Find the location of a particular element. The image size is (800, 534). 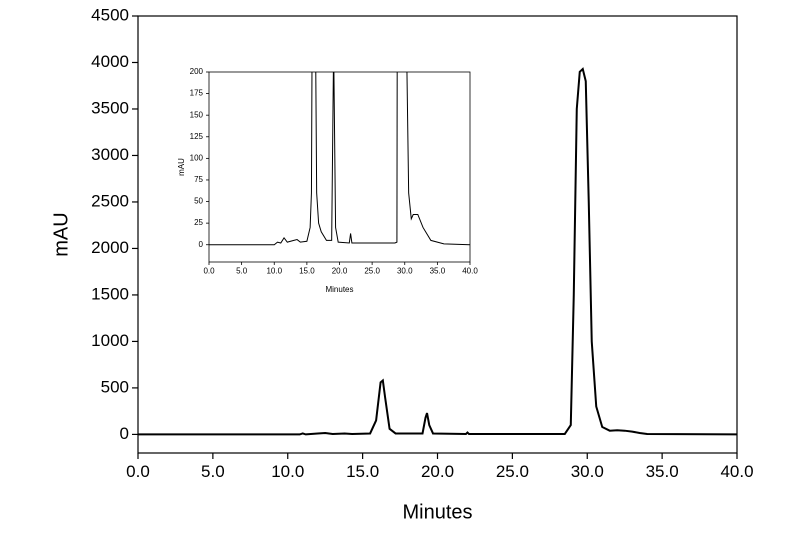

y-tick-label: 100 is located at coordinates (197, 157).